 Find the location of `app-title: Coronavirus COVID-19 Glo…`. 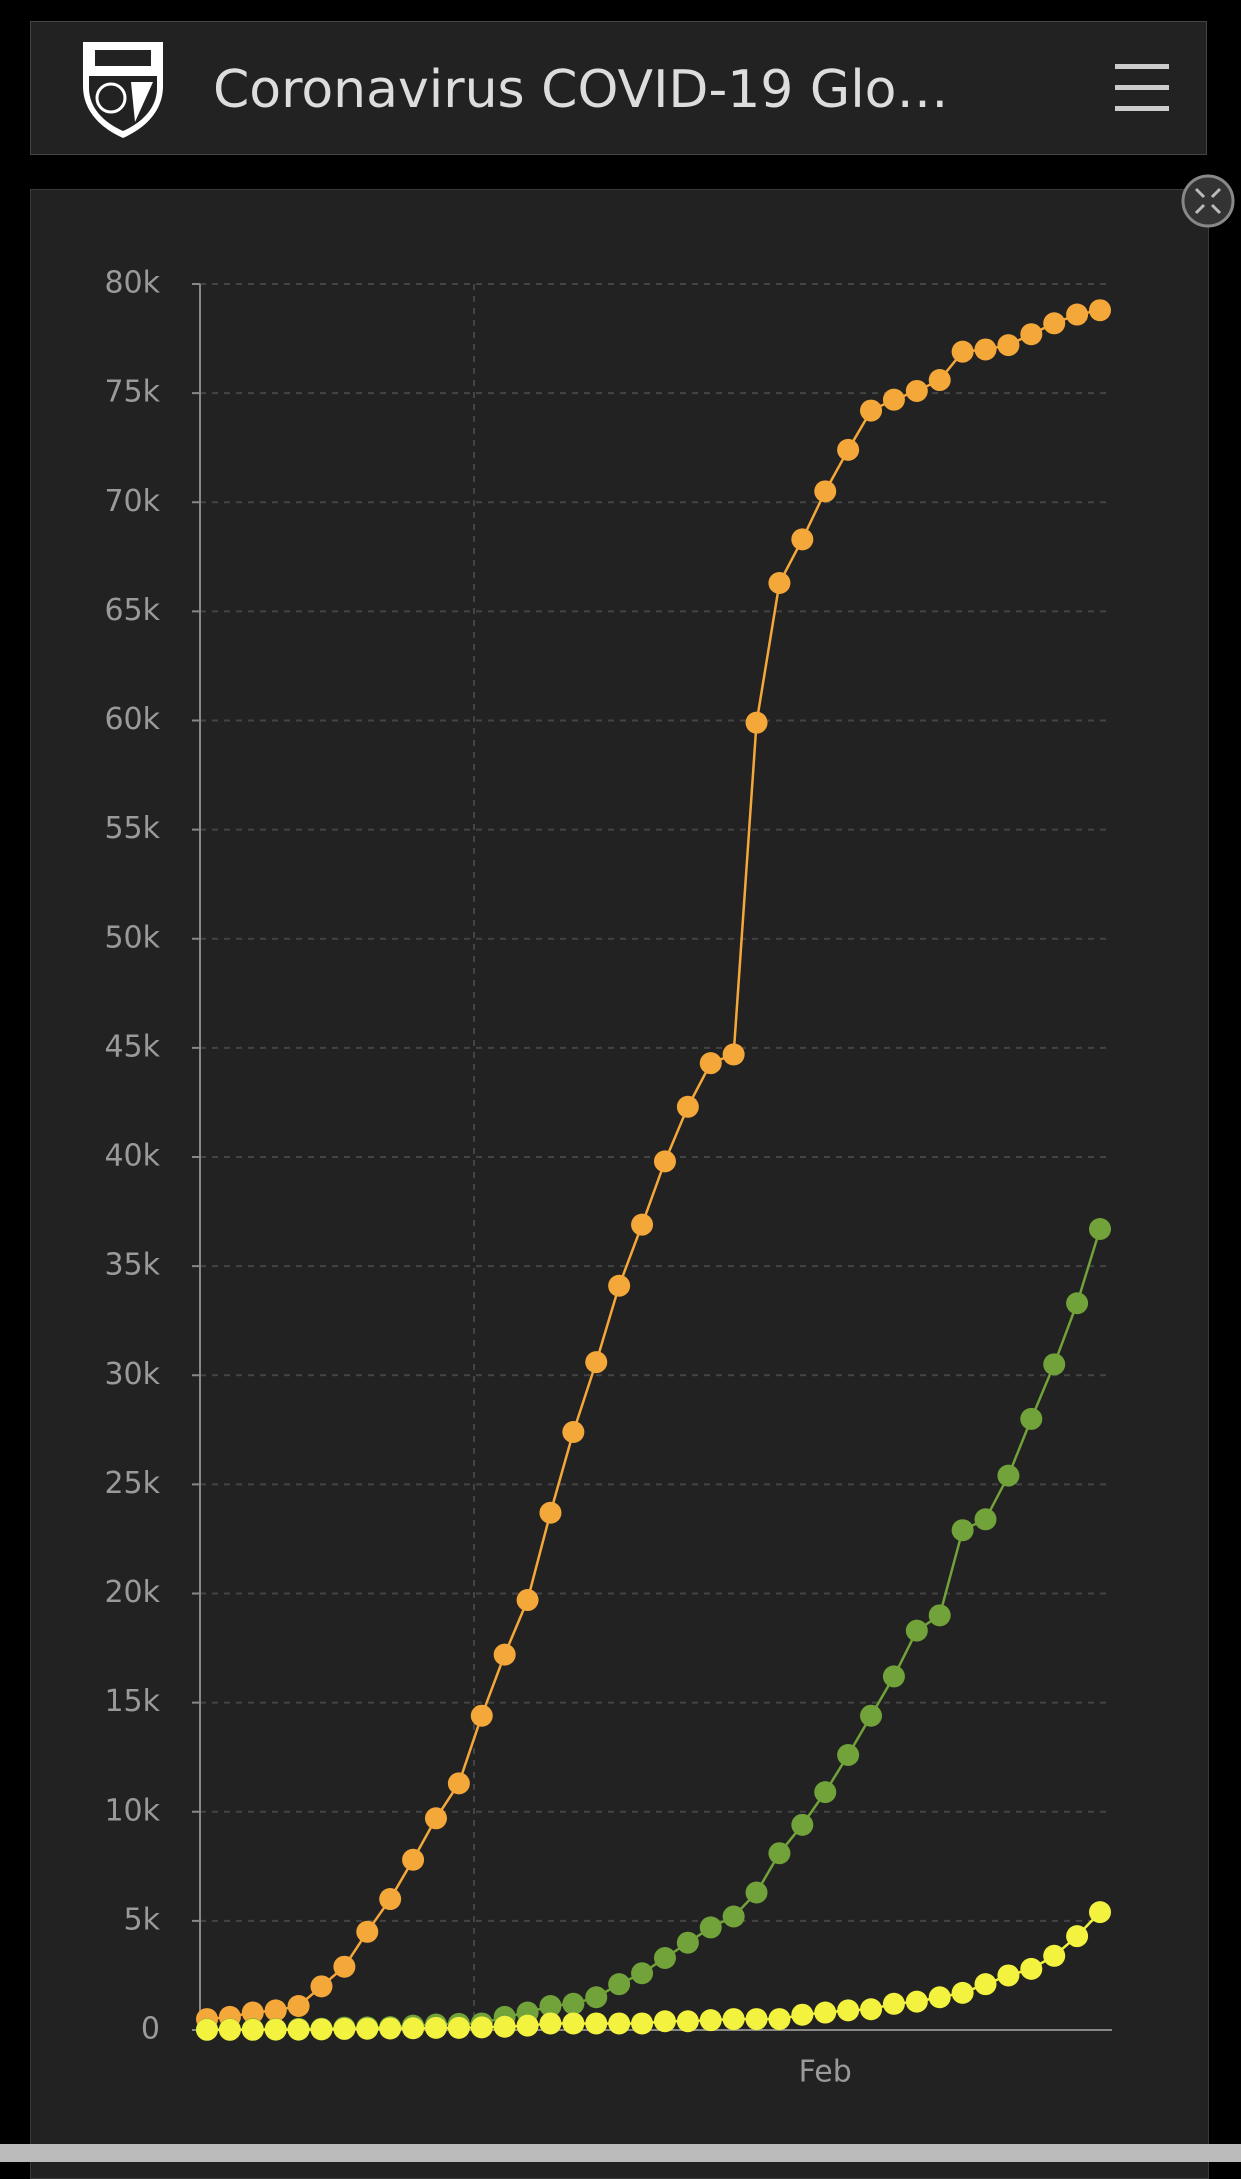

app-title: Coronavirus COVID-19 Glo… is located at coordinates (581, 90).